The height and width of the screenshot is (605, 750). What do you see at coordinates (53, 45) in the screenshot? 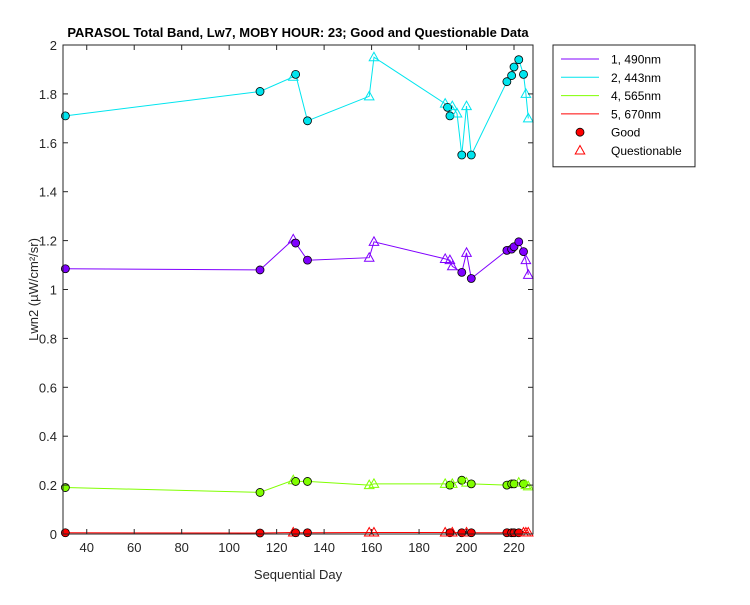
I see `y-tick-label: 2` at bounding box center [53, 45].